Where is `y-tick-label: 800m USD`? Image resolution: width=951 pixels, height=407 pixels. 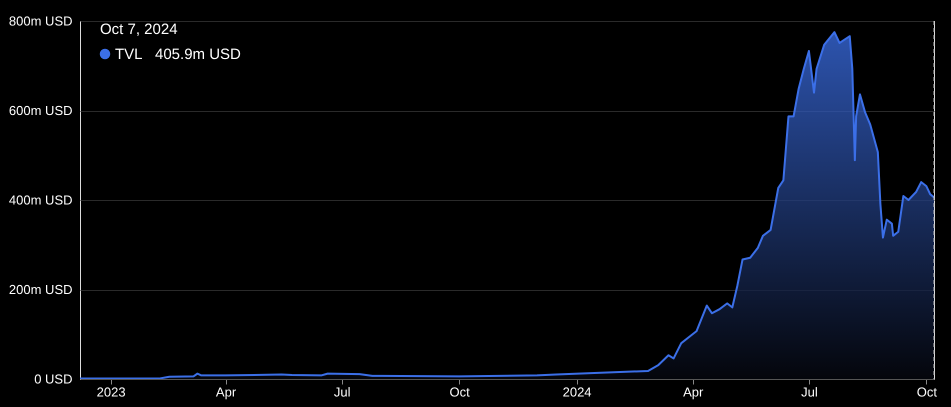 y-tick-label: 800m USD is located at coordinates (40, 21).